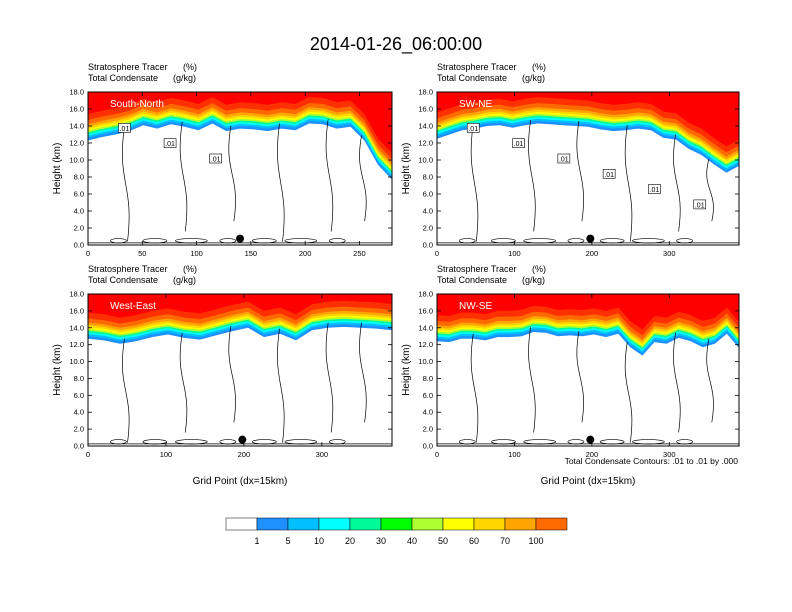 This screenshot has height=612, width=792. I want to click on y-tick-label: 8.0, so click(79, 378).